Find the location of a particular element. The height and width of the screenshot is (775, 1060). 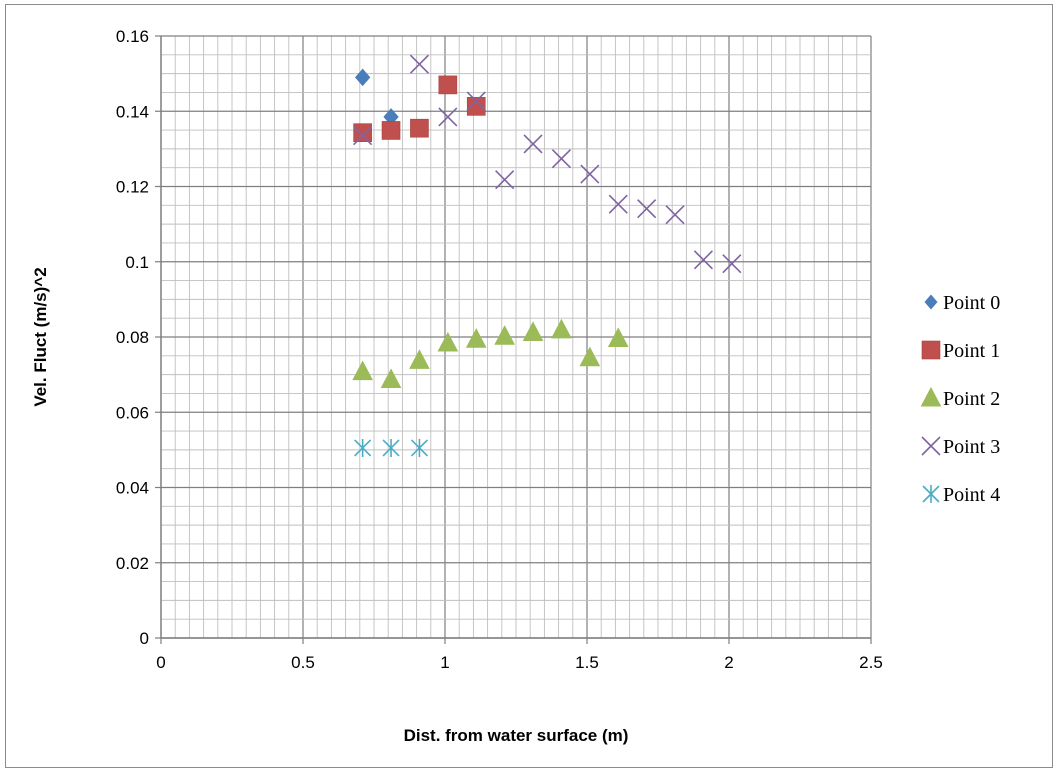

legend-label: Point 4 is located at coordinates (971, 495).